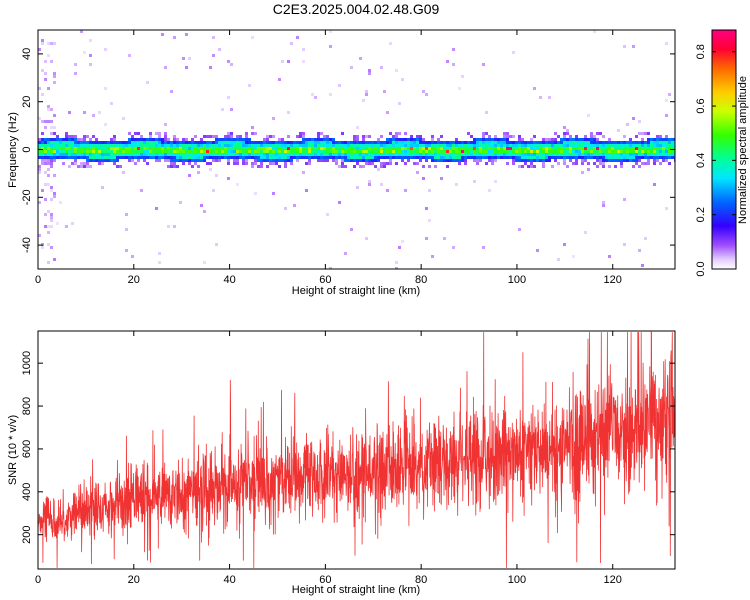  What do you see at coordinates (701, 51) in the screenshot?
I see `colorbar-tick-label: 0.8` at bounding box center [701, 51].